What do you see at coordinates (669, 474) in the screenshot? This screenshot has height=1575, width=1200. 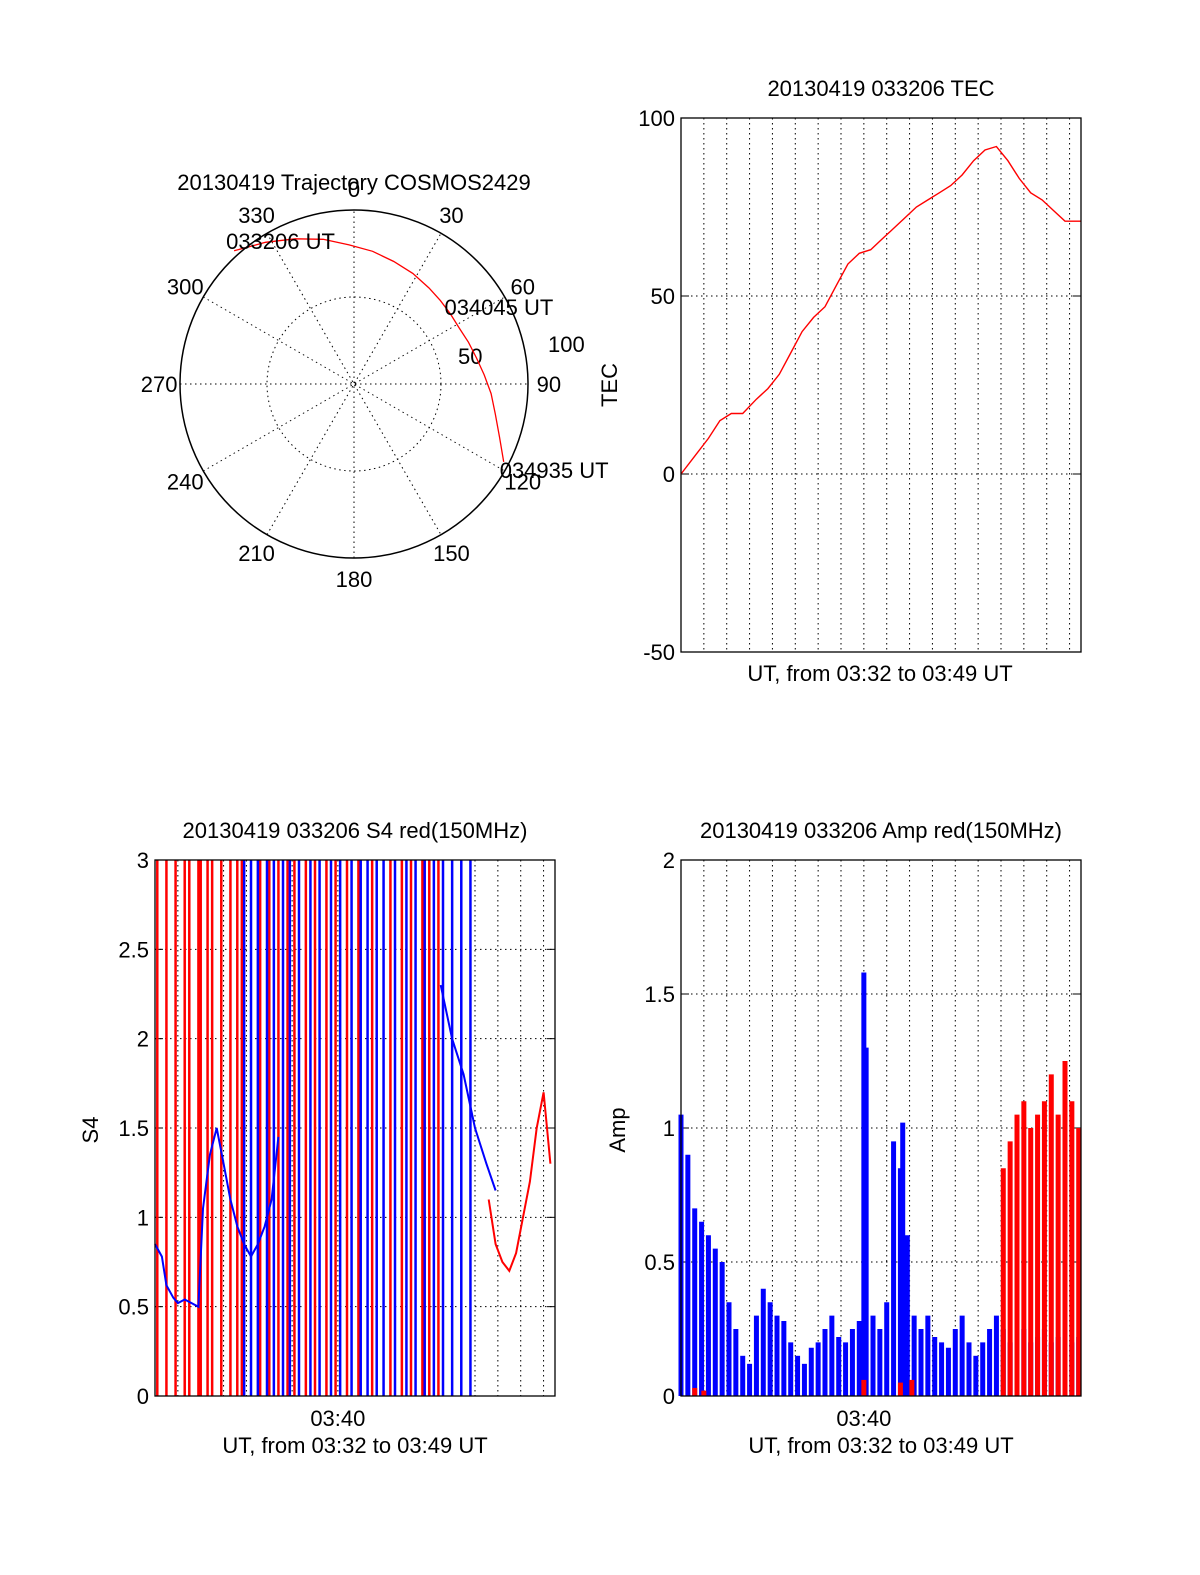 I see `tec-ytick-label: 0` at bounding box center [669, 474].